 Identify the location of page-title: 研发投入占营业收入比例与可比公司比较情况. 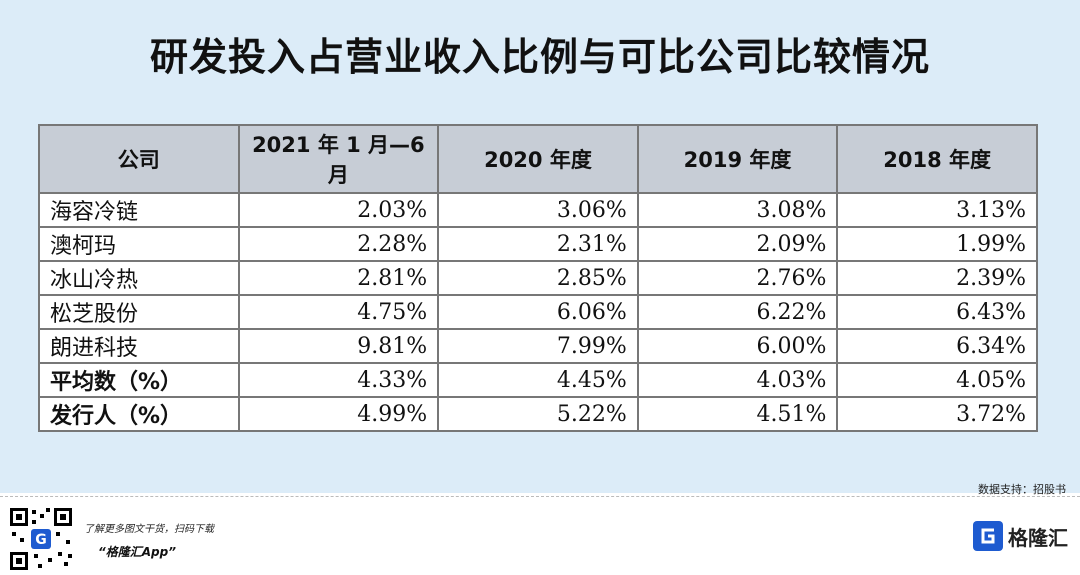
(539, 57).